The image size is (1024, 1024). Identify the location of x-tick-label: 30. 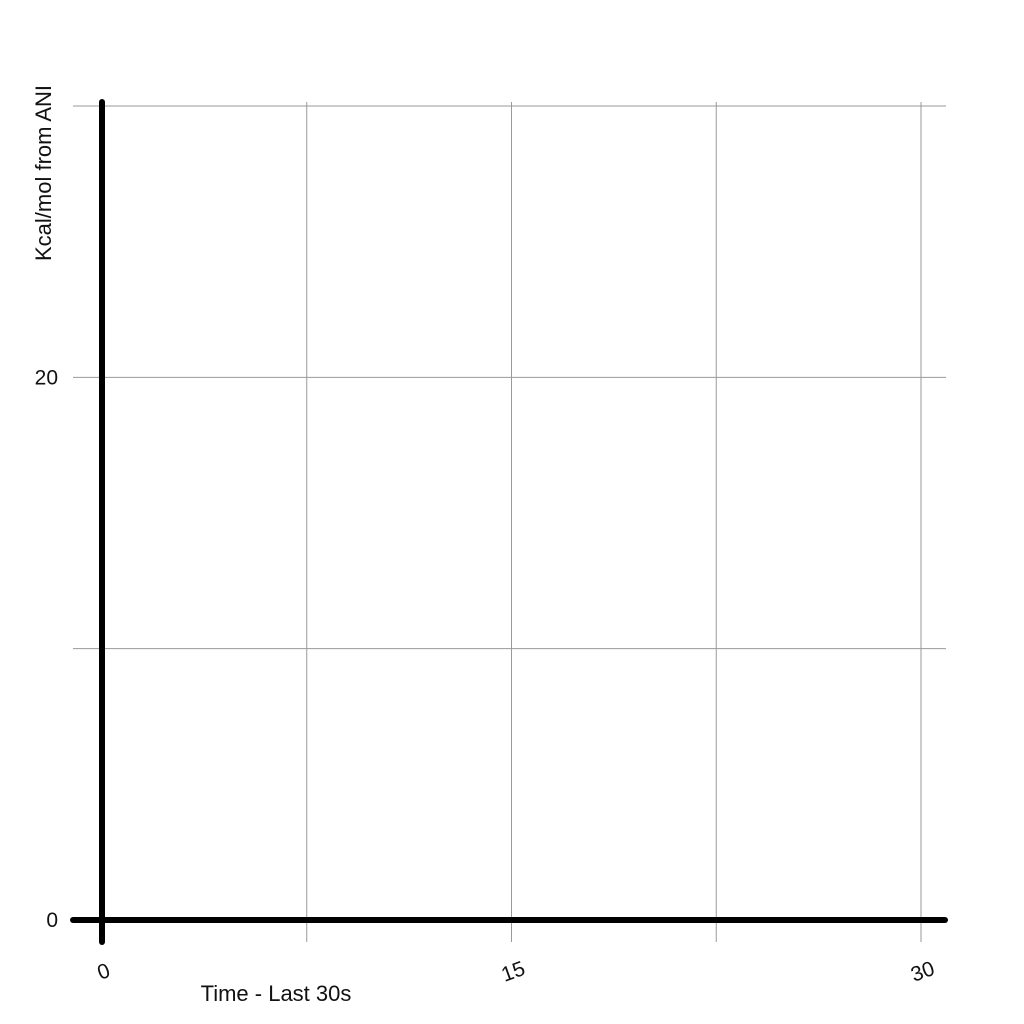
(923, 972).